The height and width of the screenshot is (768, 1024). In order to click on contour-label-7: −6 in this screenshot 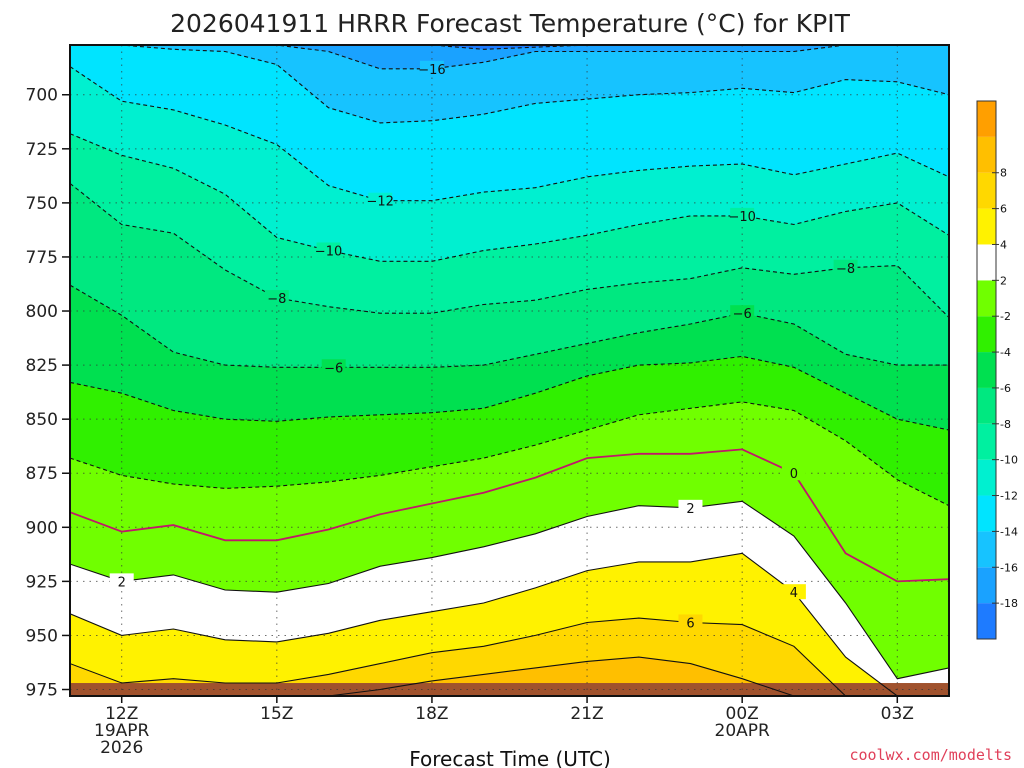, I will do `click(742, 314)`.